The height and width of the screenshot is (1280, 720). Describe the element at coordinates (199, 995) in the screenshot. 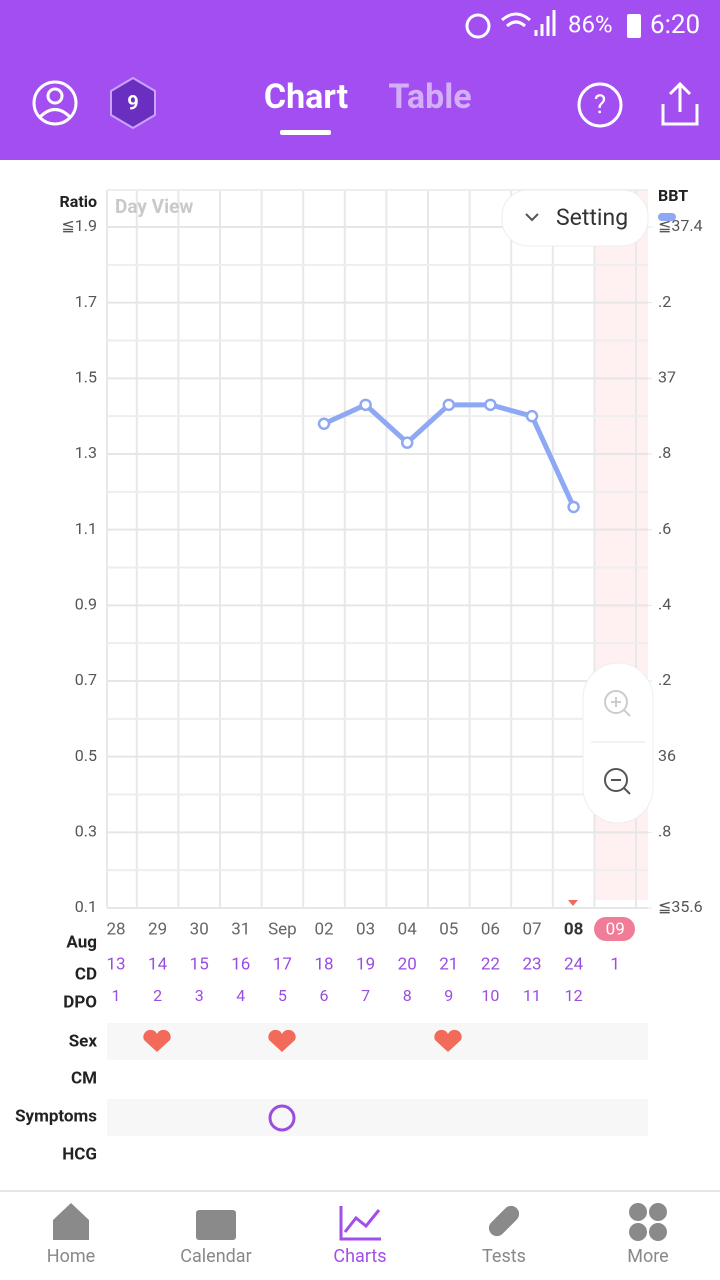

I see `dpo-value: 3` at that location.